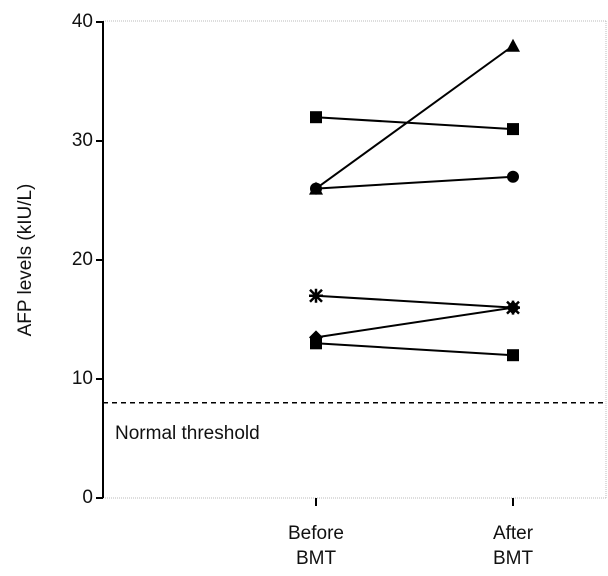 This screenshot has height=576, width=608. I want to click on x-tick-label: After BMT, so click(513, 546).